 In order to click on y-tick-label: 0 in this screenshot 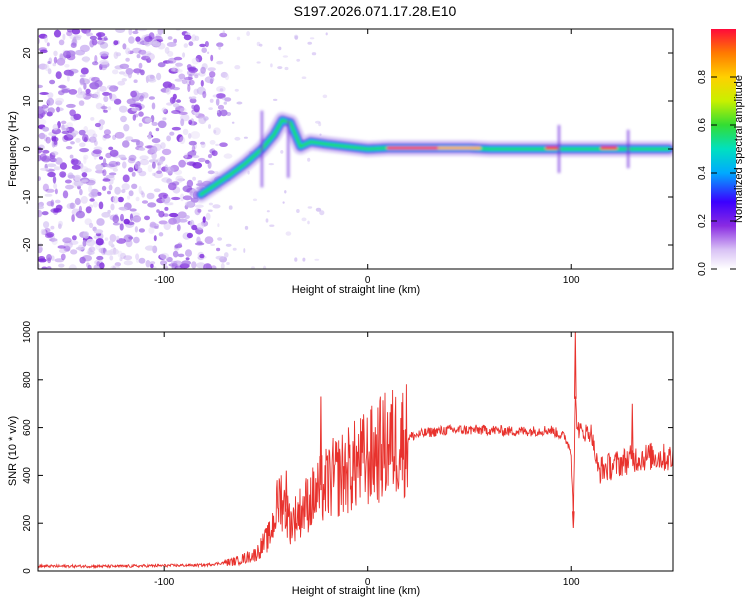, I will do `click(27, 149)`.